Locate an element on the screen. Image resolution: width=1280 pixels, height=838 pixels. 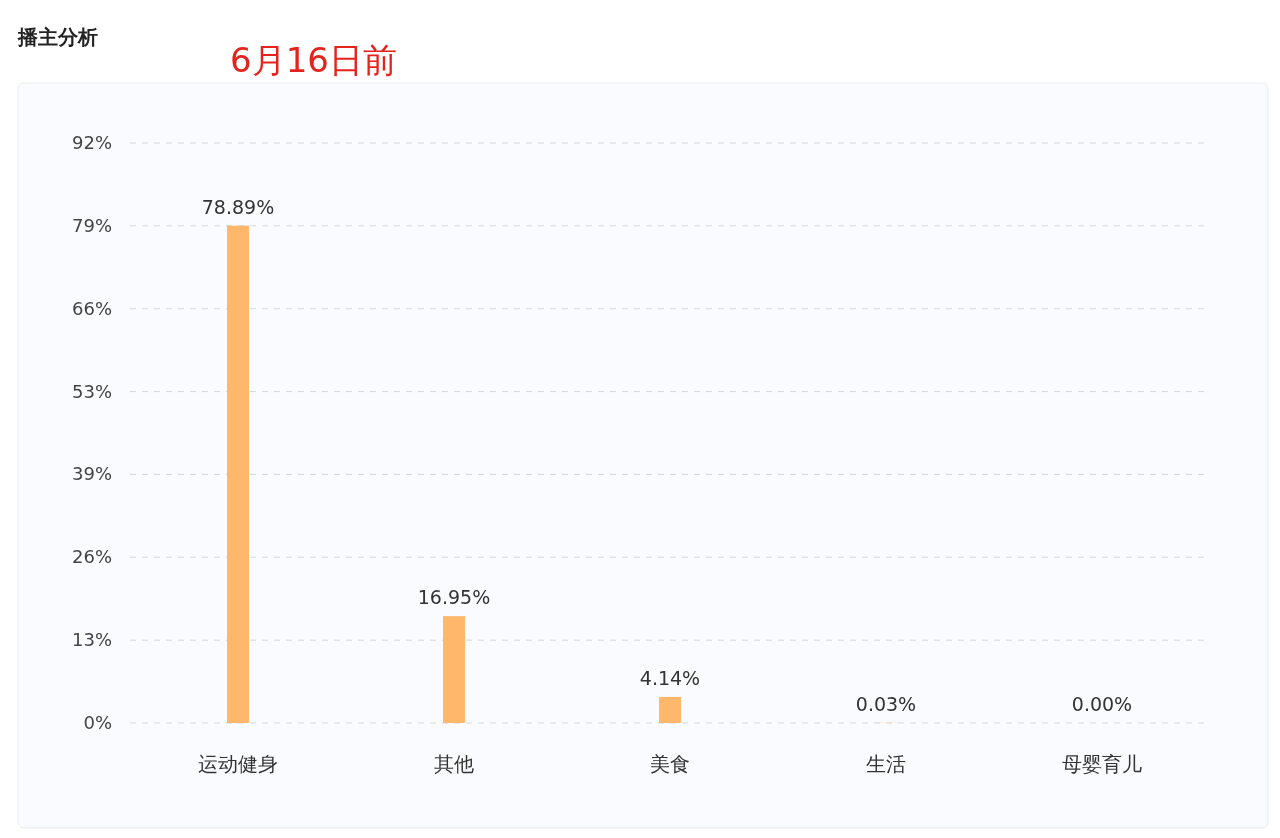
chart-title: 播主分析 is located at coordinates (57, 37).